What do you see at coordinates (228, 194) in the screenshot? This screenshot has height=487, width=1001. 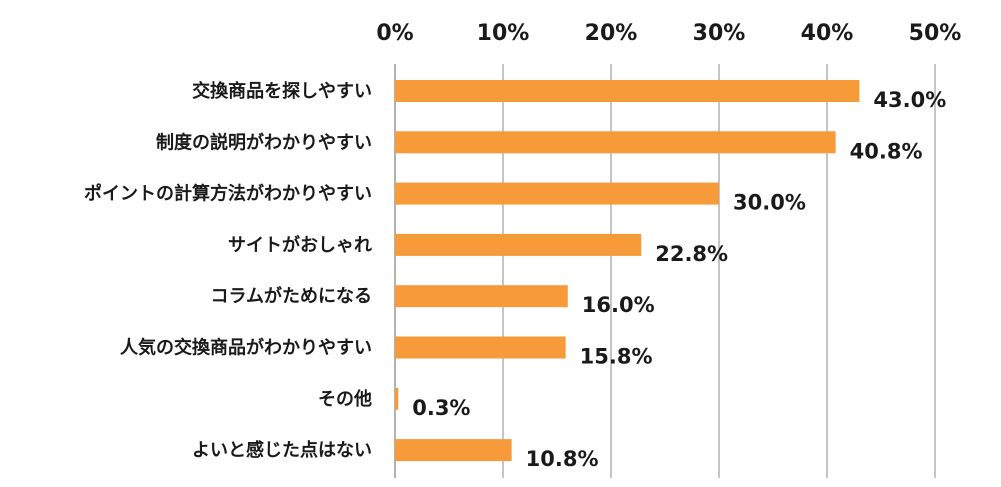 I see `category-label: ポイントの計算方法がわかりやすい` at bounding box center [228, 194].